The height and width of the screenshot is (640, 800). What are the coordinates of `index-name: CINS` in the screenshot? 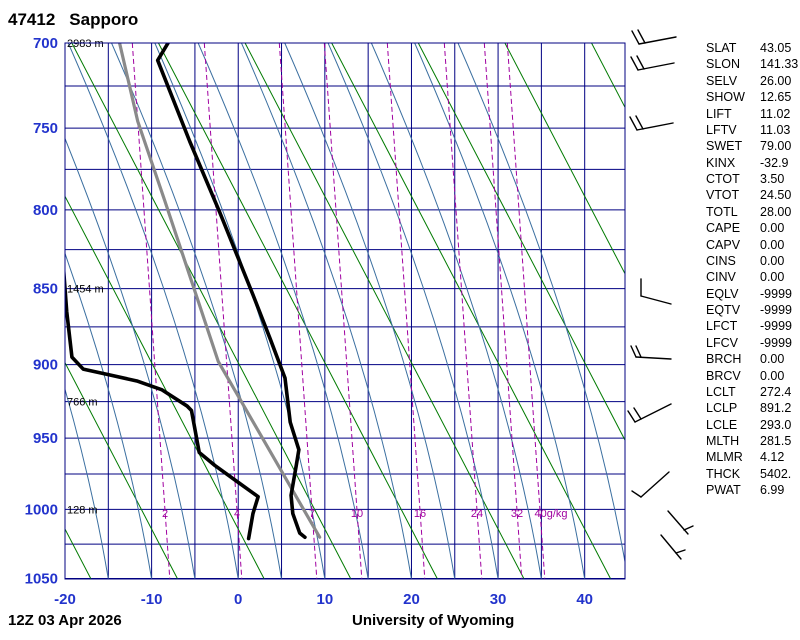 It's located at (721, 260).